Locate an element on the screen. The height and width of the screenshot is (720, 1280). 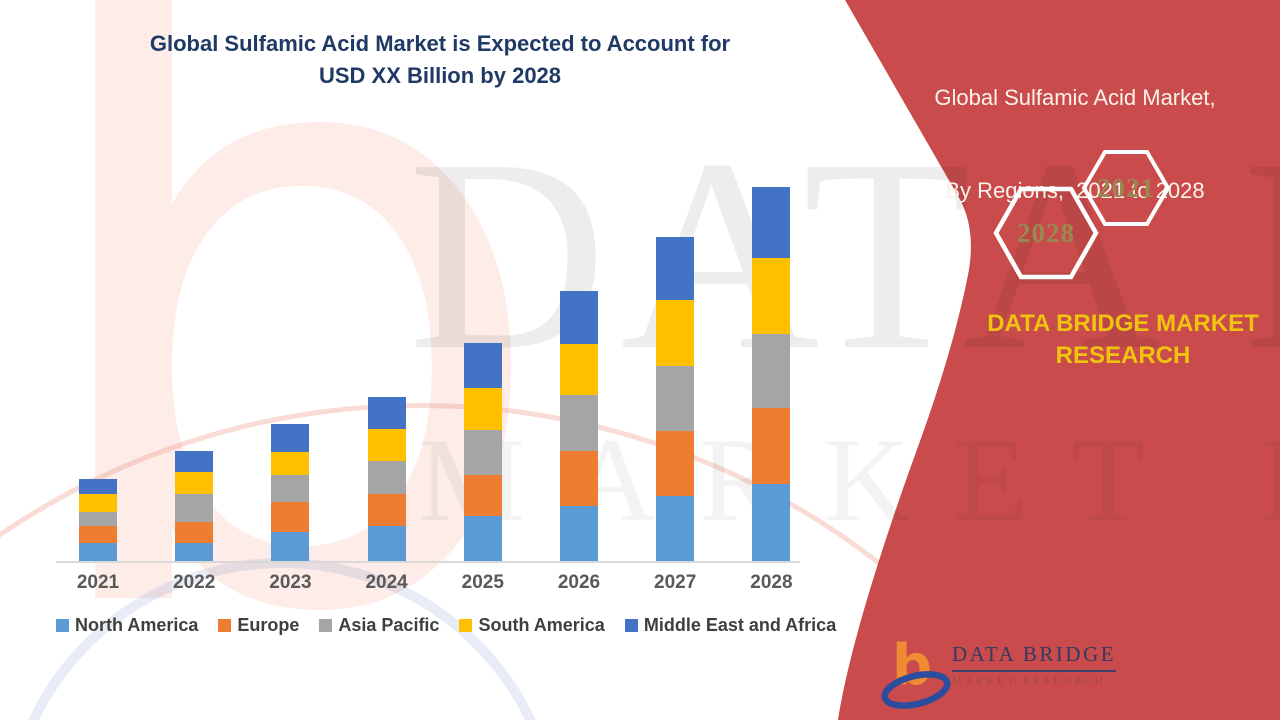
bar-segment-2025-south-america is located at coordinates (482, 409).